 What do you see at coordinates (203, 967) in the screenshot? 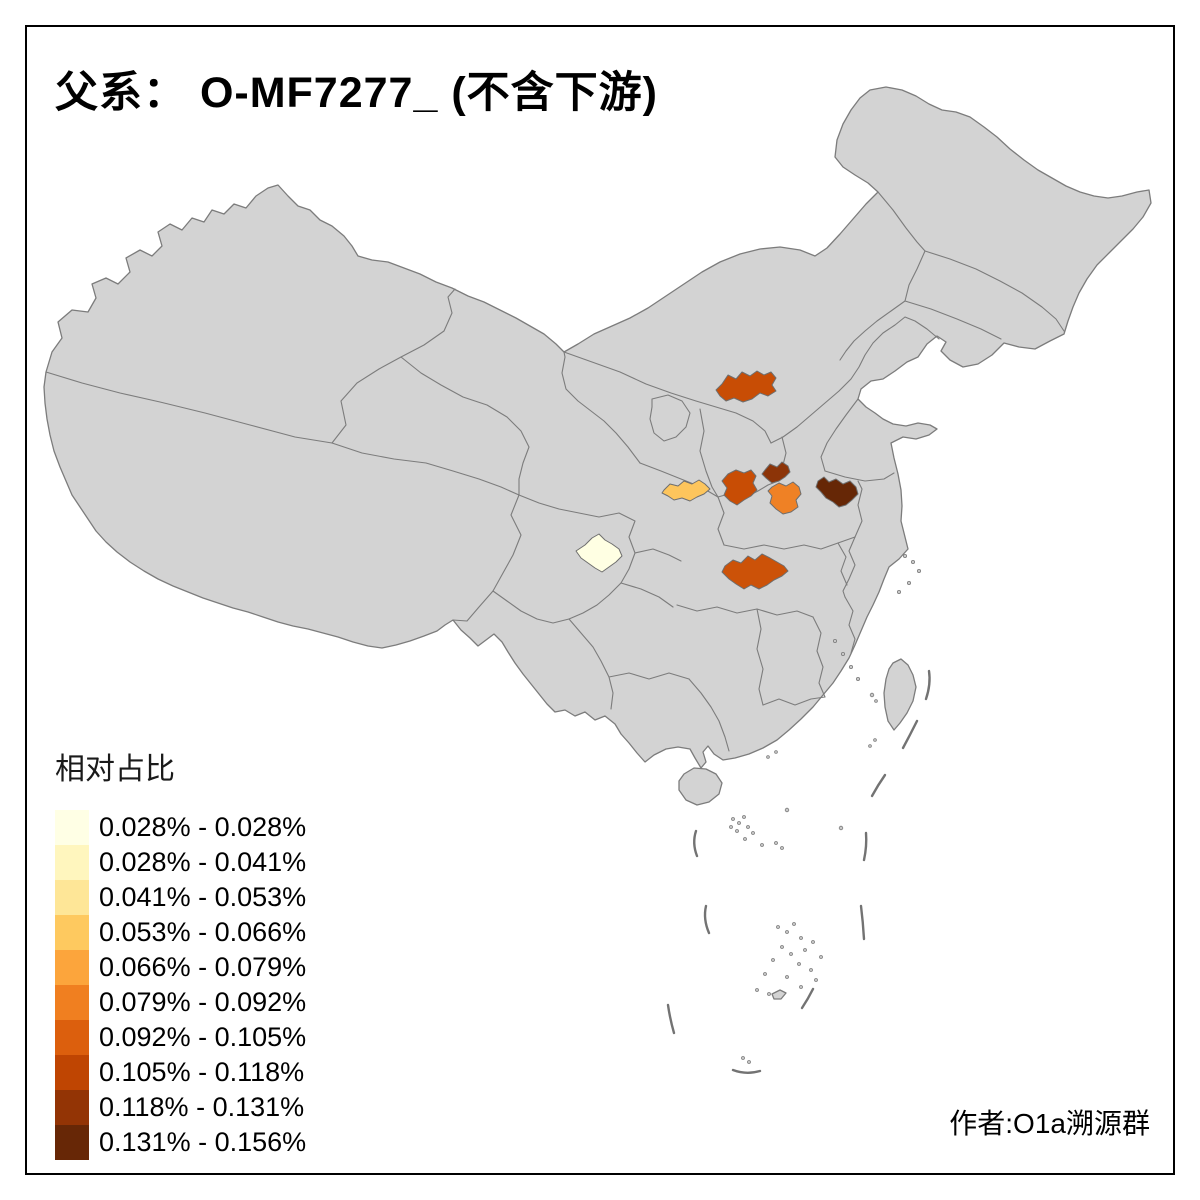
I see `legend-label: 0.066% - 0.079%` at bounding box center [203, 967].